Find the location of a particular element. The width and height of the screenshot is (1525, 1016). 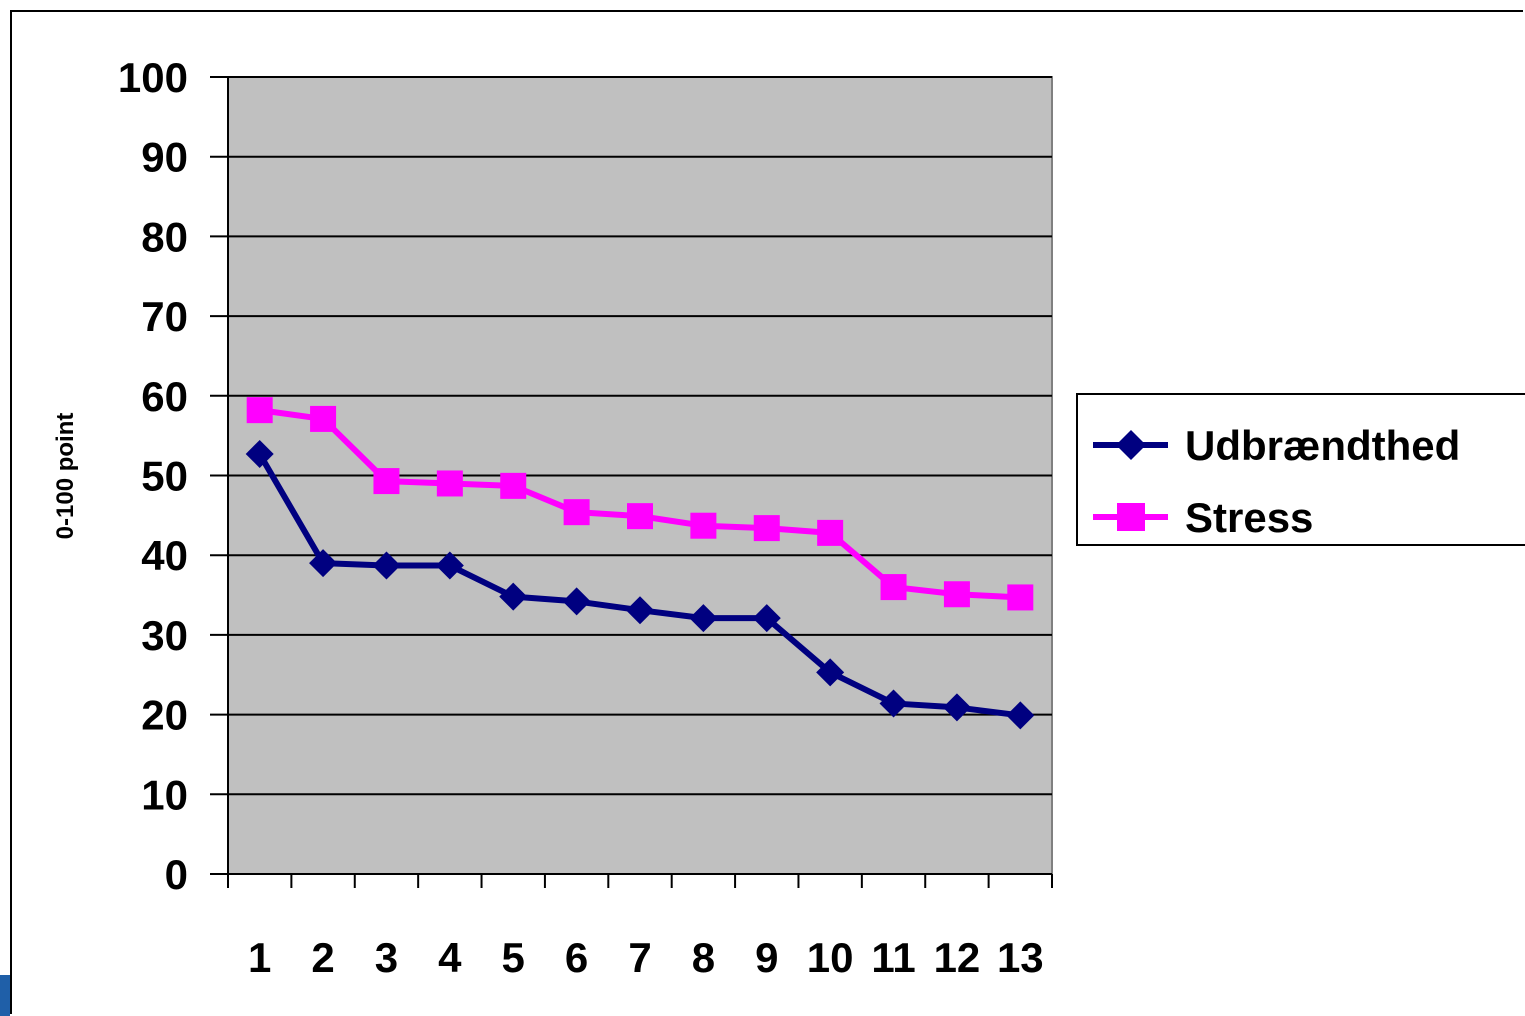

legend-label-1: Stress is located at coordinates (1249, 517).